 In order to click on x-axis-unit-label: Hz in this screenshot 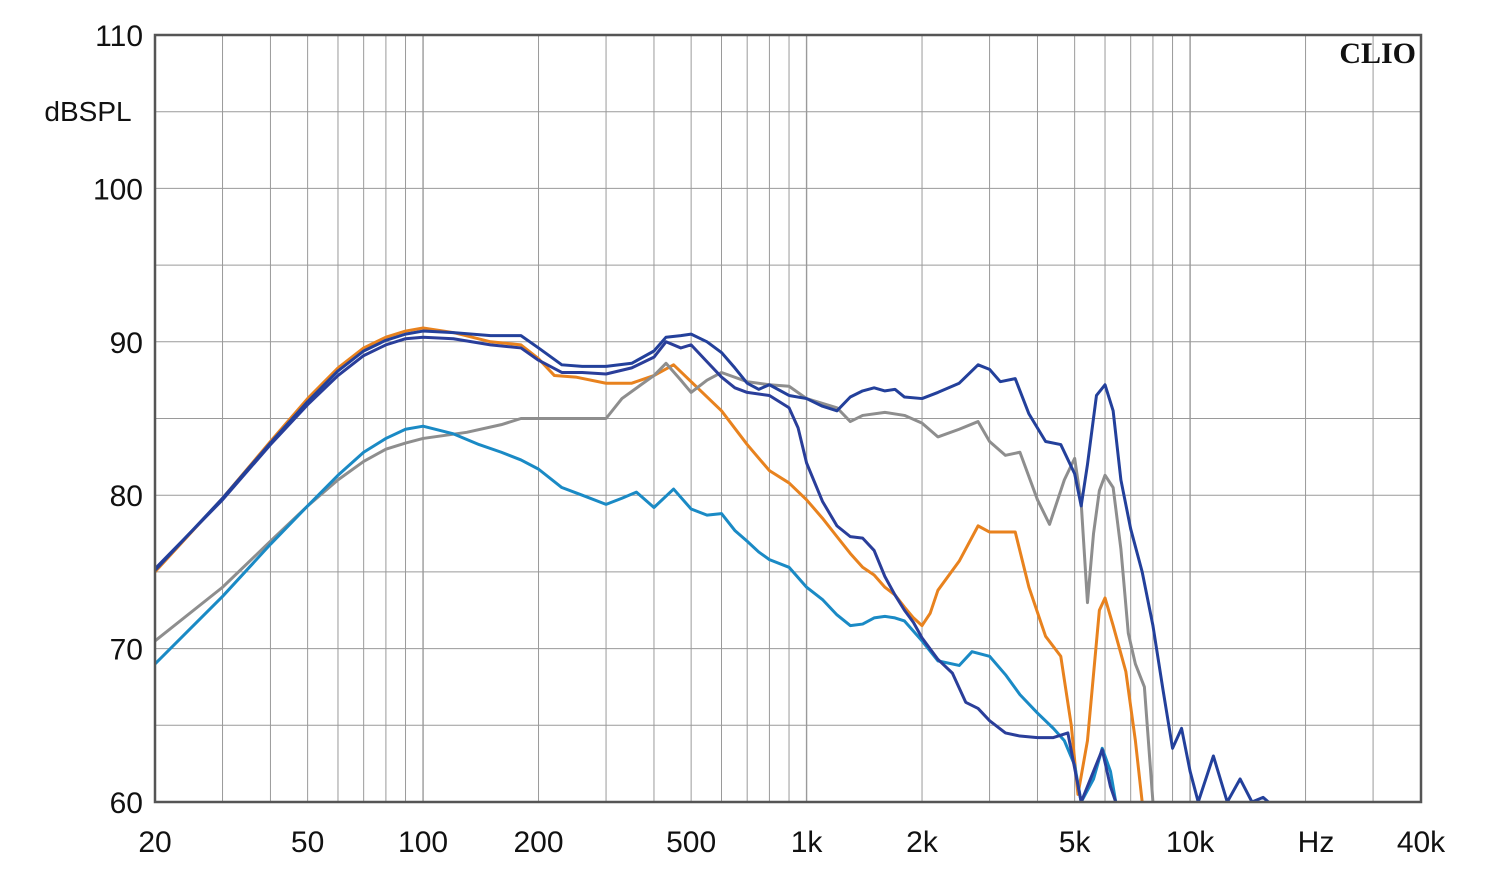, I will do `click(1316, 842)`.